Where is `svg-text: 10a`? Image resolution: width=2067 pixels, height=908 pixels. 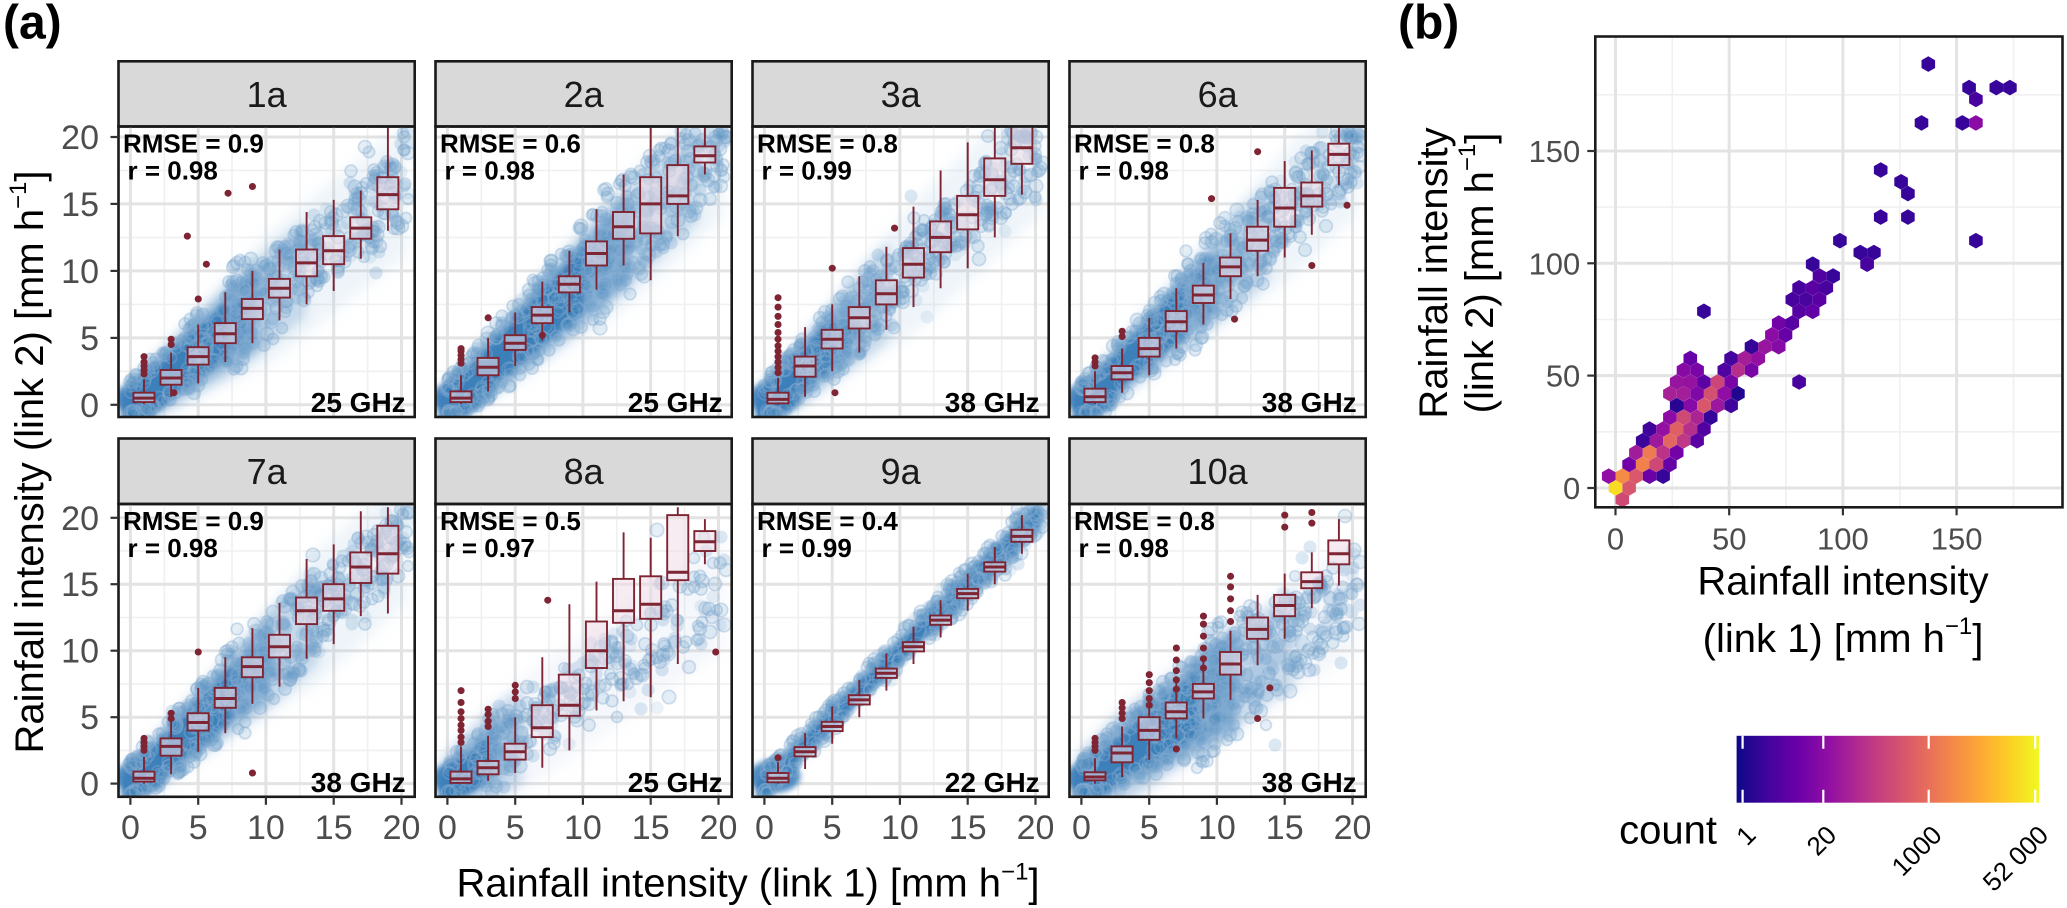 svg-text: 10a is located at coordinates (1218, 471).